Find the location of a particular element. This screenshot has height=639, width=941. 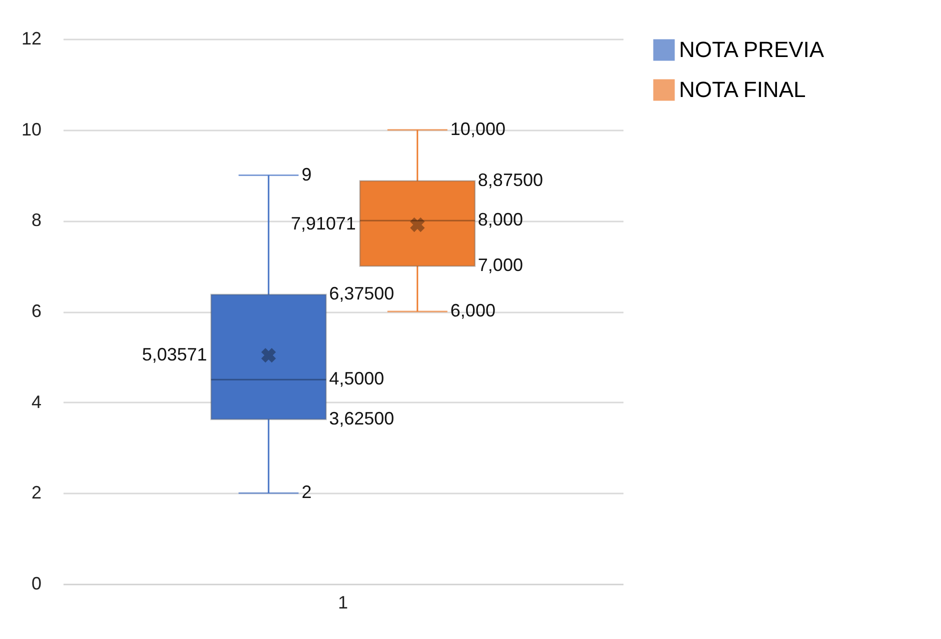

annotation: 7,91071 is located at coordinates (323, 224).